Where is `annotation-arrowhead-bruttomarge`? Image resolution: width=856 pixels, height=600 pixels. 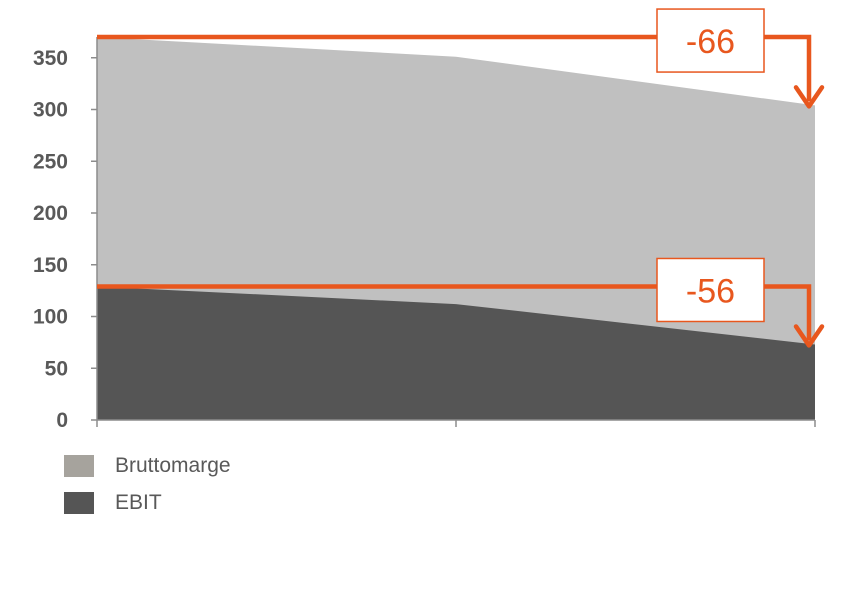
annotation-arrowhead-bruttomarge is located at coordinates (809, 97).